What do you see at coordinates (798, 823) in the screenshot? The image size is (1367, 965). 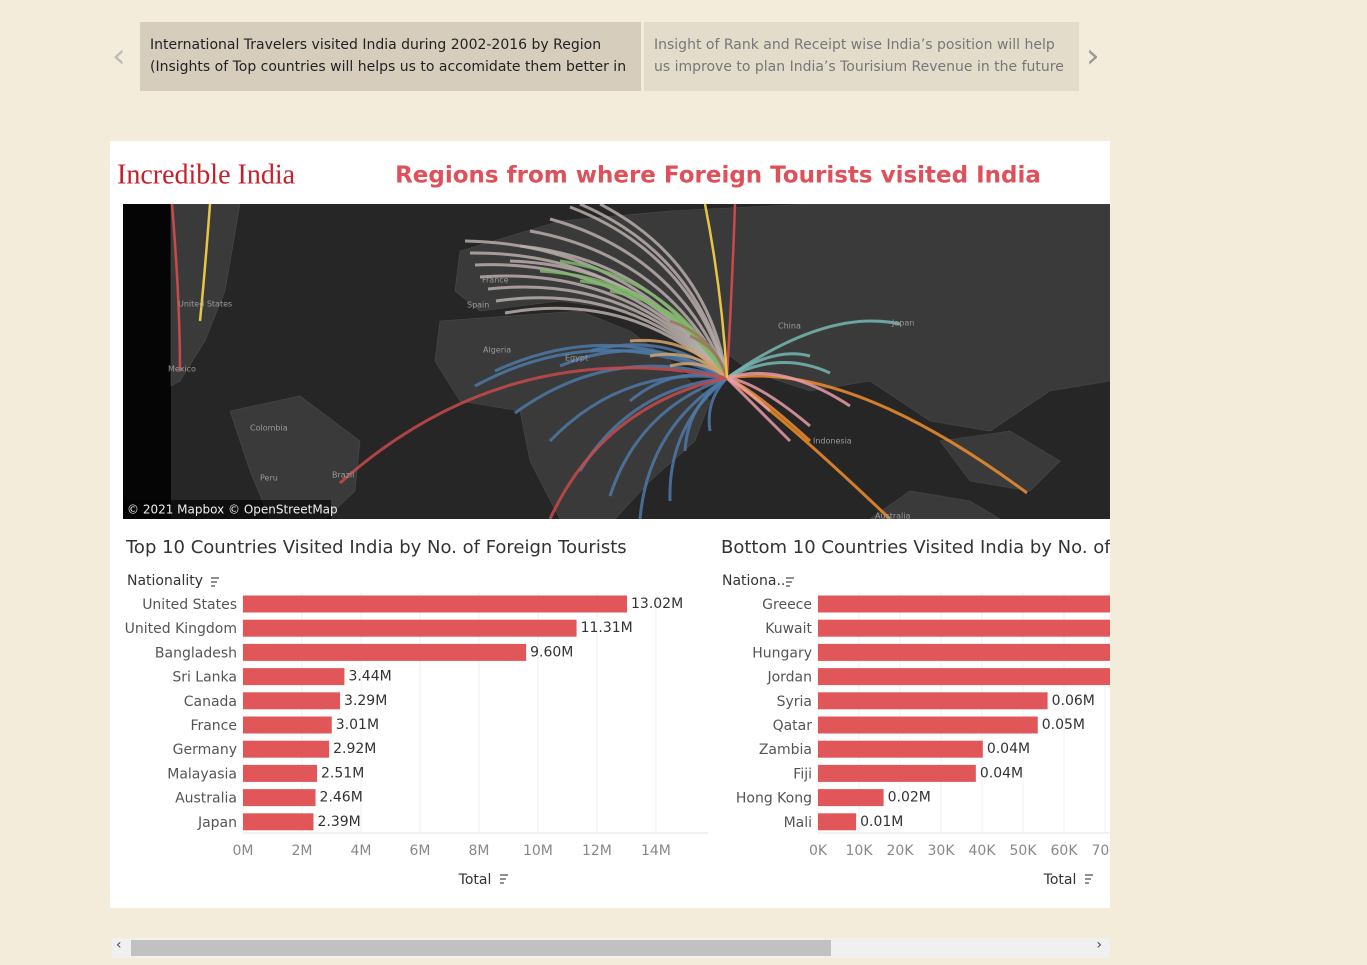 I see `category-label: Mali` at bounding box center [798, 823].